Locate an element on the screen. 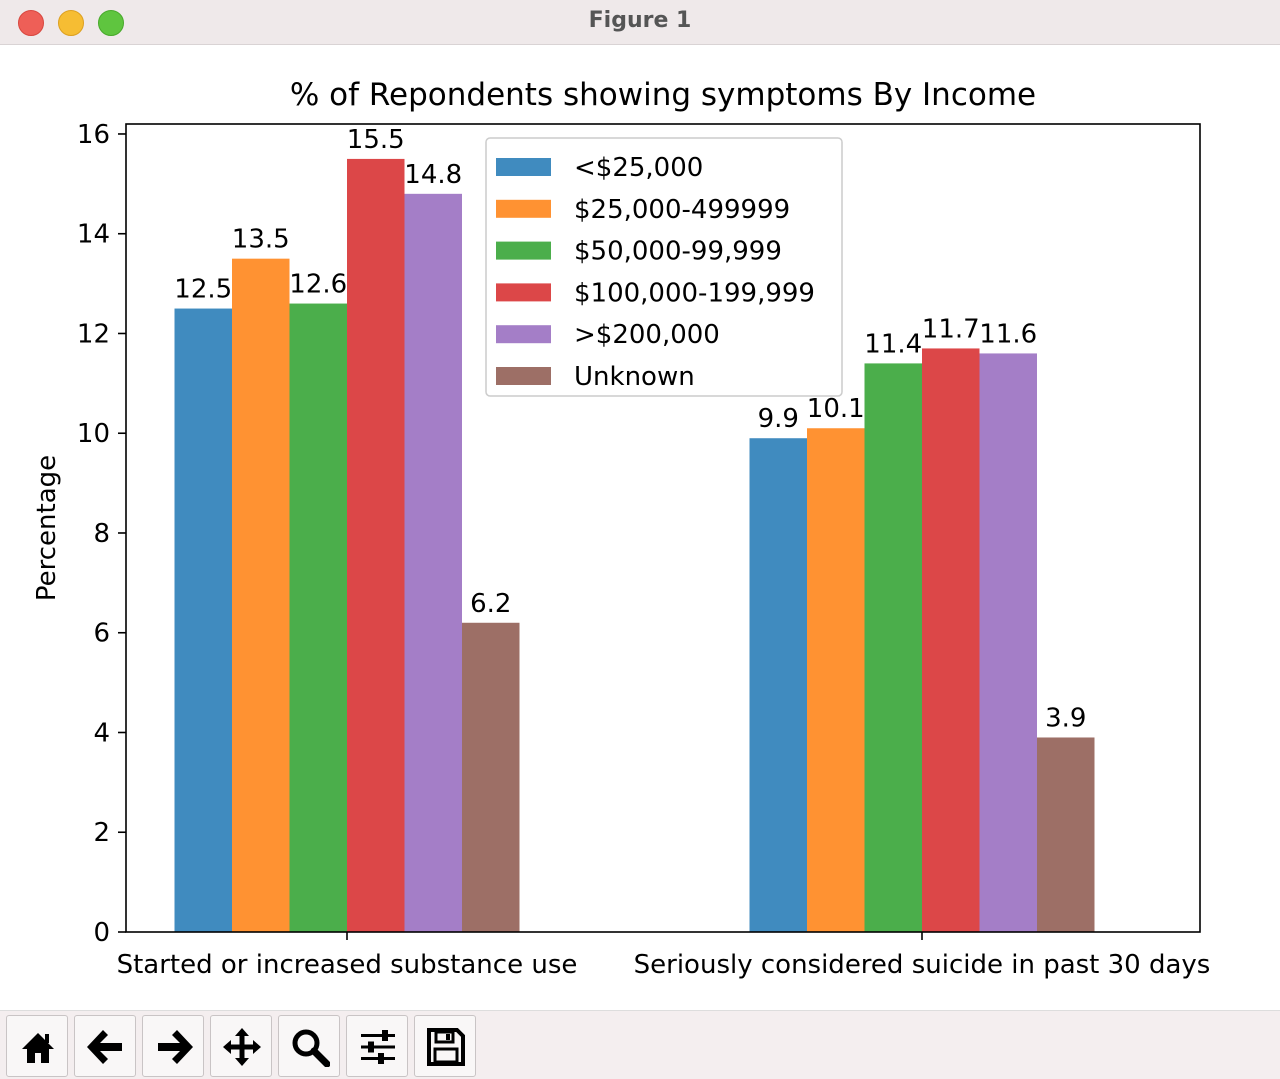  legend-label-2: $25,000-499999 is located at coordinates (682, 210).